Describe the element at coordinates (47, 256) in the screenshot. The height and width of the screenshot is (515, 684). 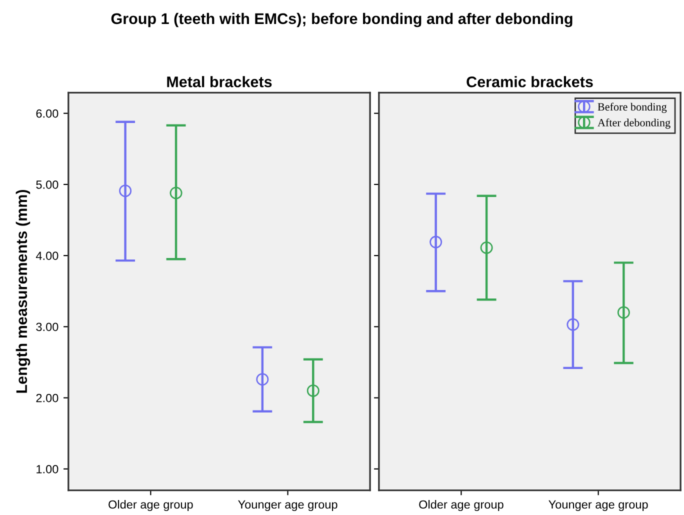
I see `y-tick-label: 4.00` at that location.